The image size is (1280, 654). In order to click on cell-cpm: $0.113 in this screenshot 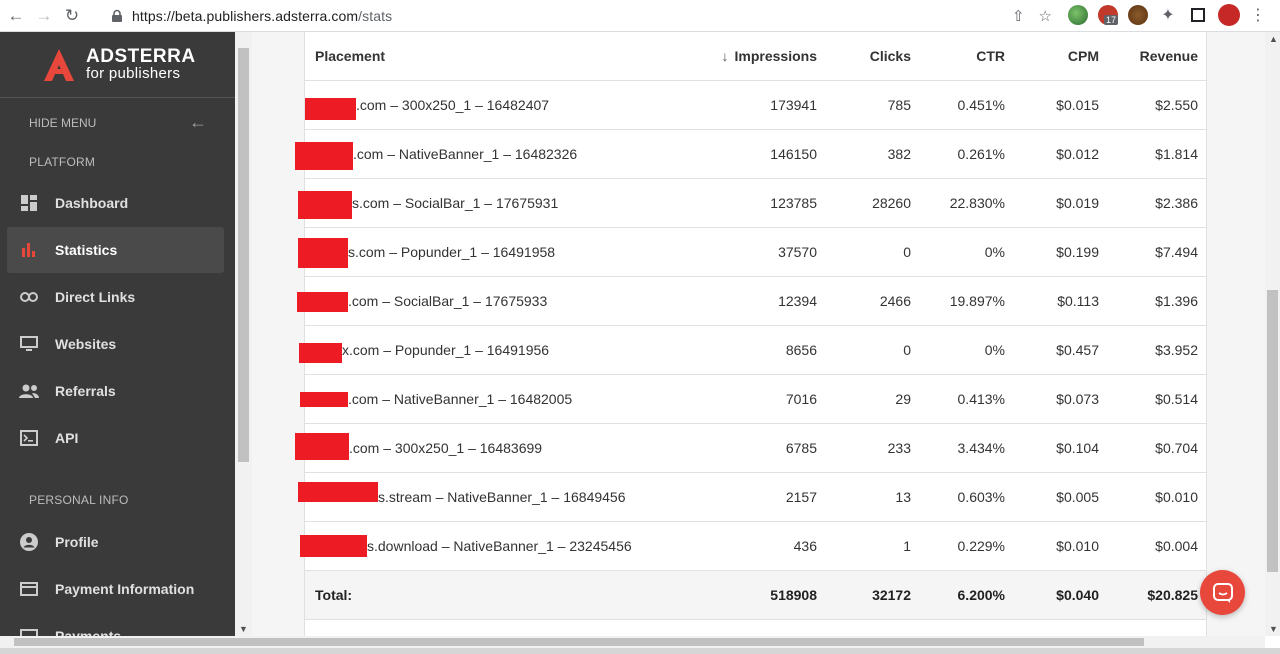, I will do `click(1078, 301)`.